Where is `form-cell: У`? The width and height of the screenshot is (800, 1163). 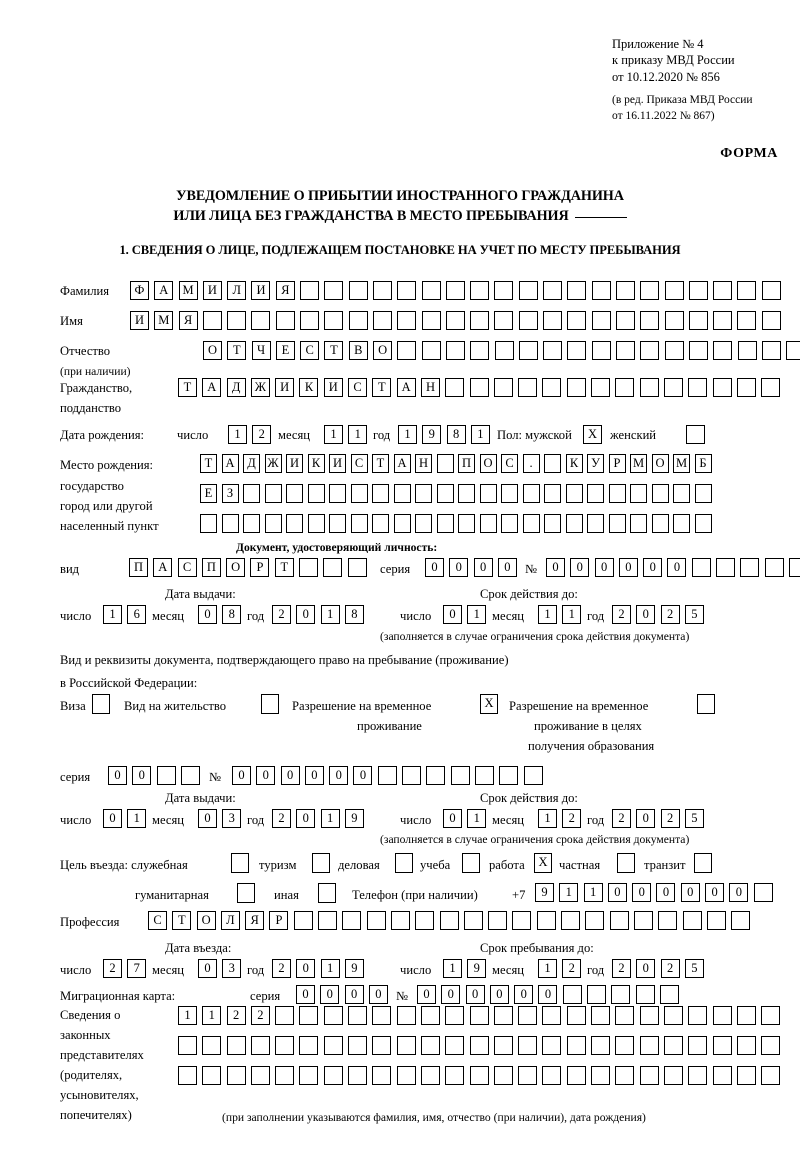 form-cell: У is located at coordinates (595, 463).